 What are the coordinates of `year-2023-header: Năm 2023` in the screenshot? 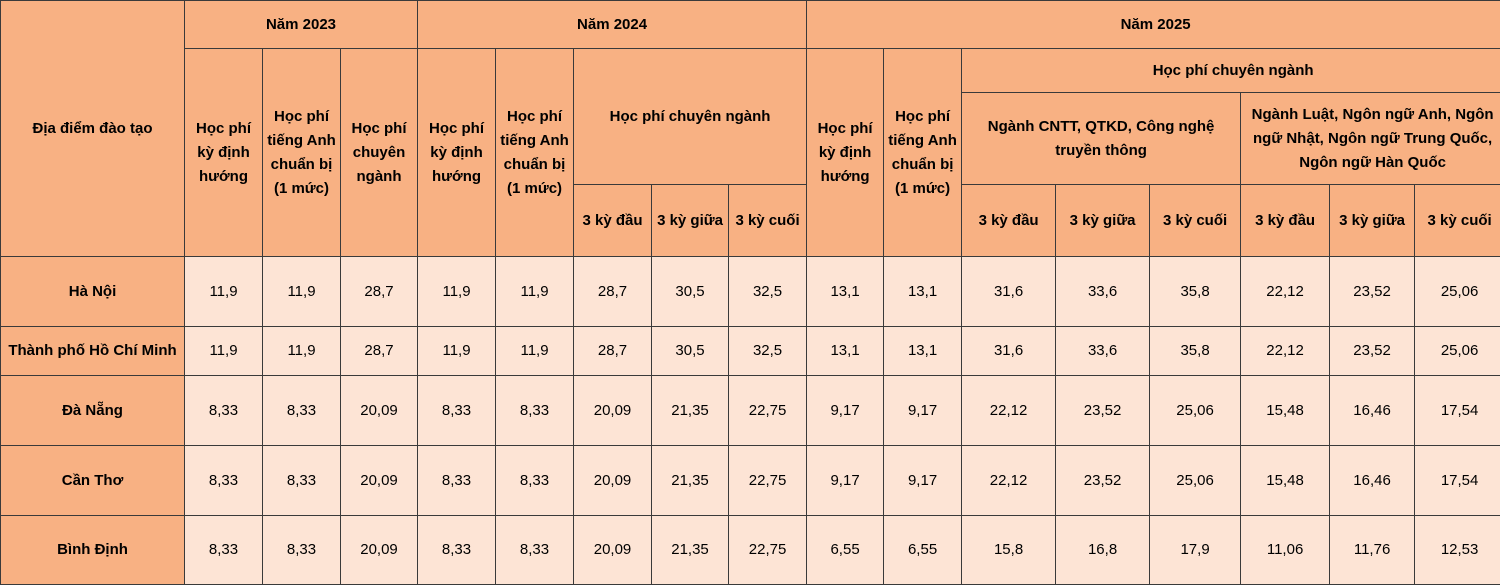 It's located at (301, 24).